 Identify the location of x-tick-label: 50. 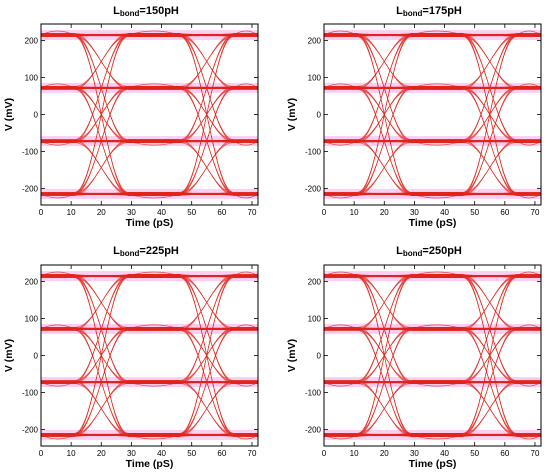
(474, 212).